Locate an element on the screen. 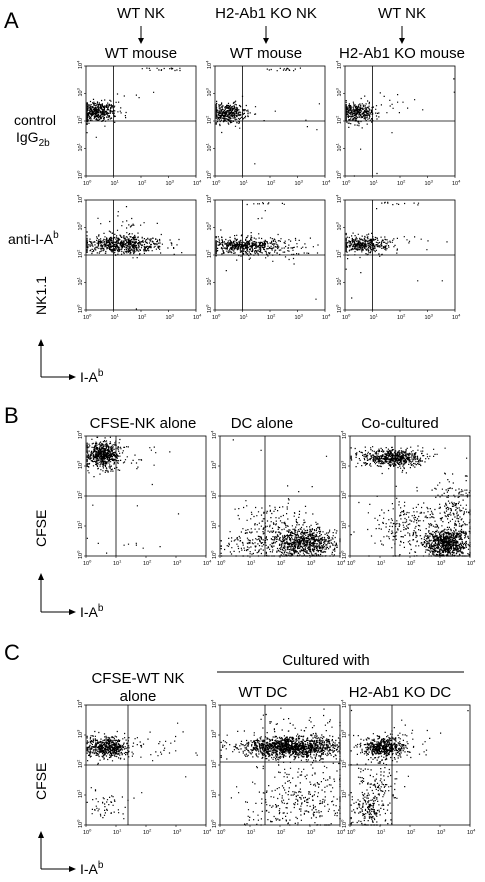  panel-a-col1-bottom: WT mouse is located at coordinates (141, 53).